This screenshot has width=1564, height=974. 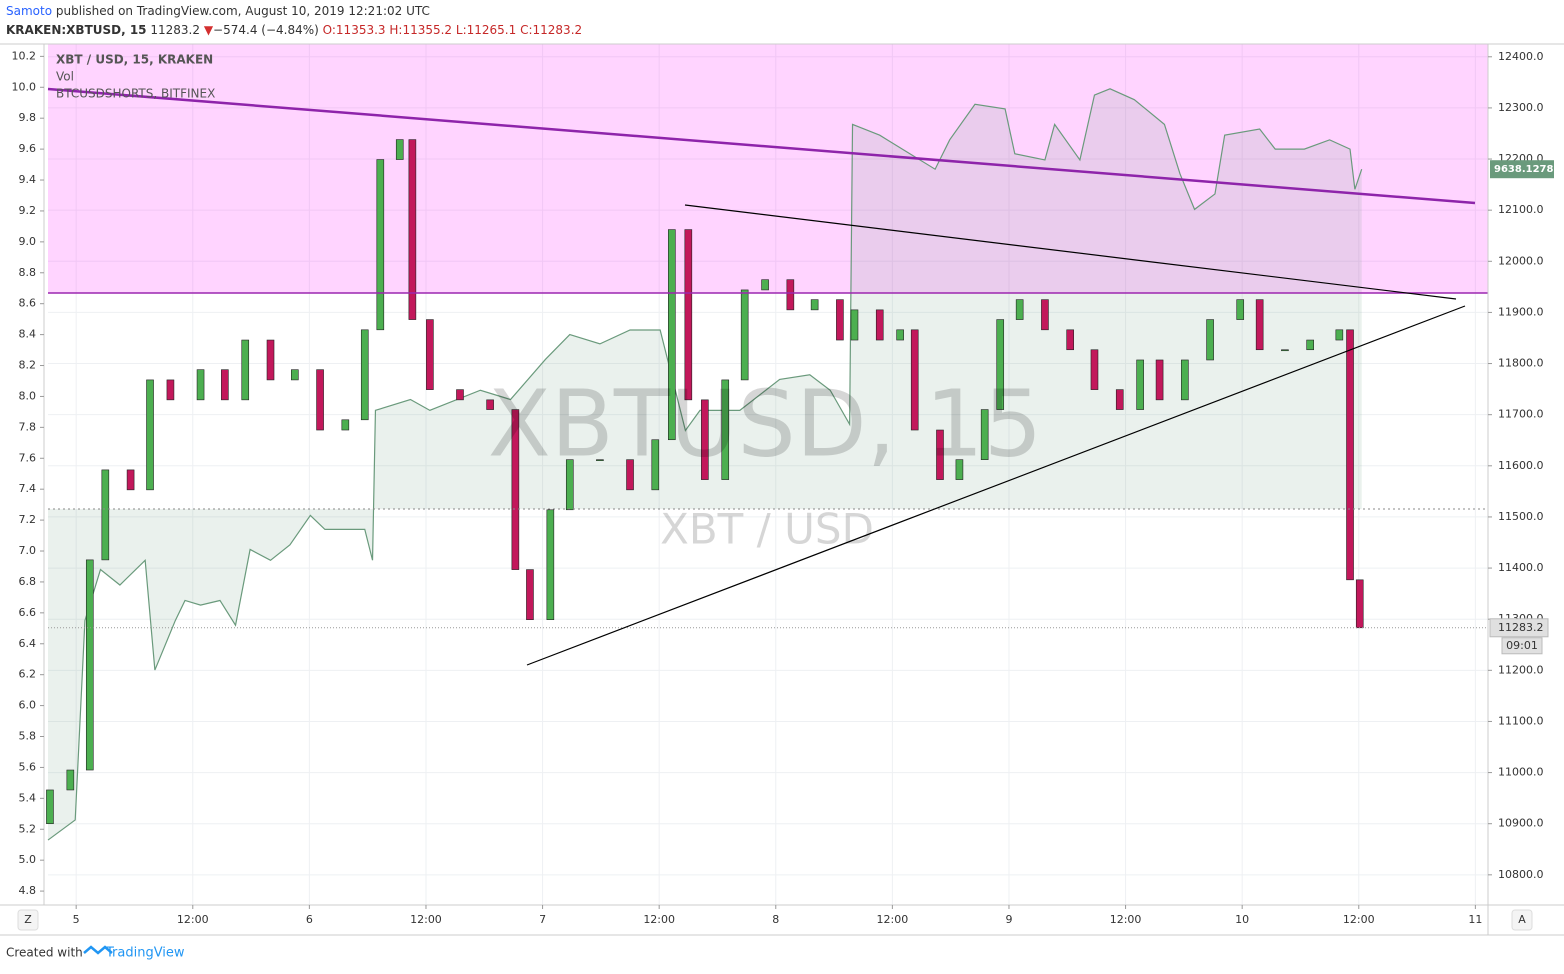 I want to click on y2-tick-label: 9.4, so click(x=28, y=179).